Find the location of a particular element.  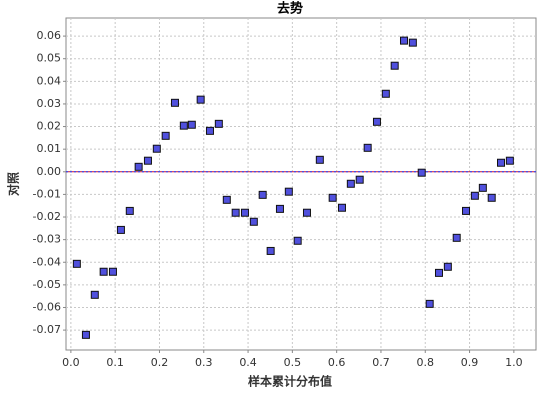

y-tick-label: -0.02 is located at coordinates (47, 216).